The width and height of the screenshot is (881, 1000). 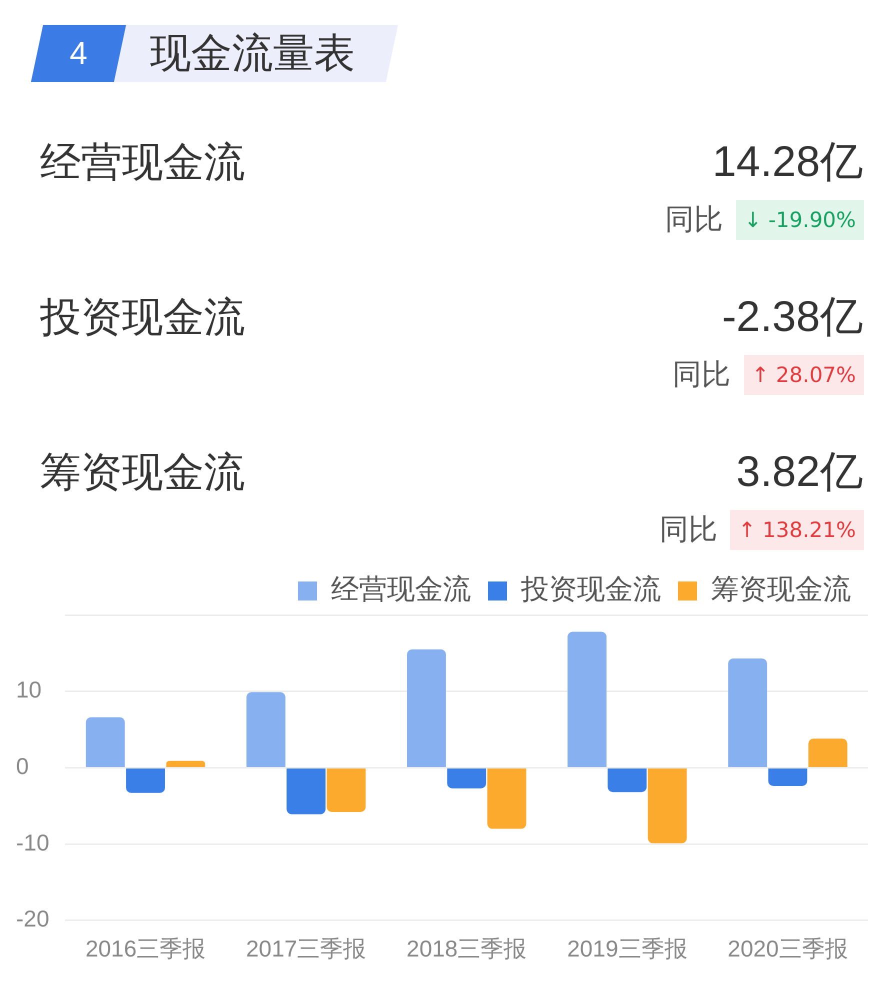 I want to click on x-tick-label: 2019三季报, so click(x=627, y=949).